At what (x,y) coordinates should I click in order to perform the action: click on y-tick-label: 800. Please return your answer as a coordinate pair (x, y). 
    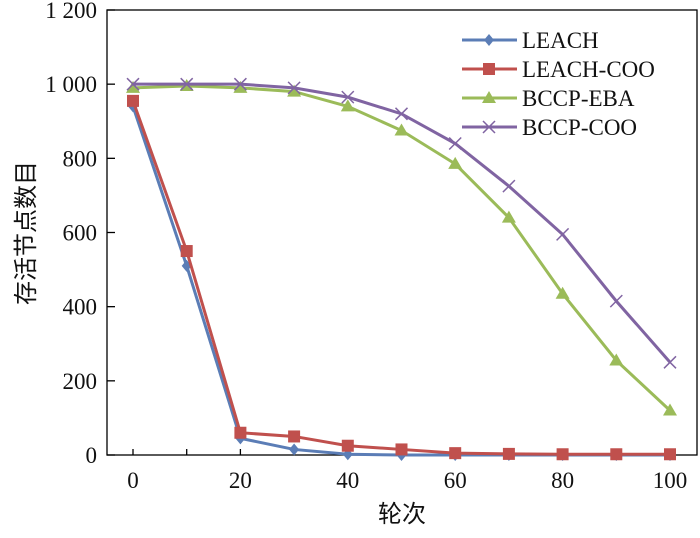
    Looking at the image, I should click on (80, 158).